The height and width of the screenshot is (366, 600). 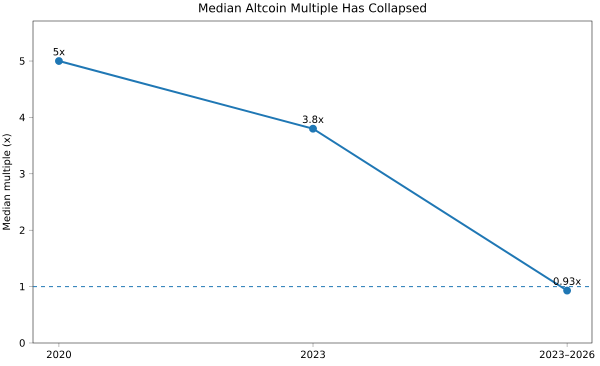 I want to click on y-tick-label: 3, so click(x=22, y=174).